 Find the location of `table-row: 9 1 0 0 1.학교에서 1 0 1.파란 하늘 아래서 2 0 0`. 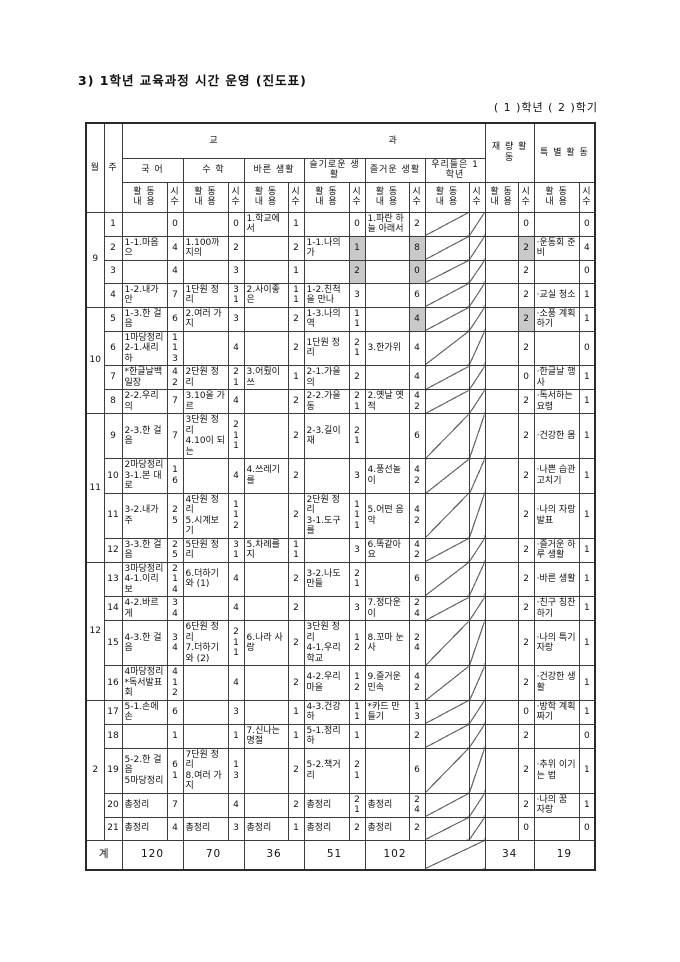

table-row: 9 1 0 0 1.학교에서 1 0 1.파란 하늘 아래서 2 0 0 is located at coordinates (340, 259).